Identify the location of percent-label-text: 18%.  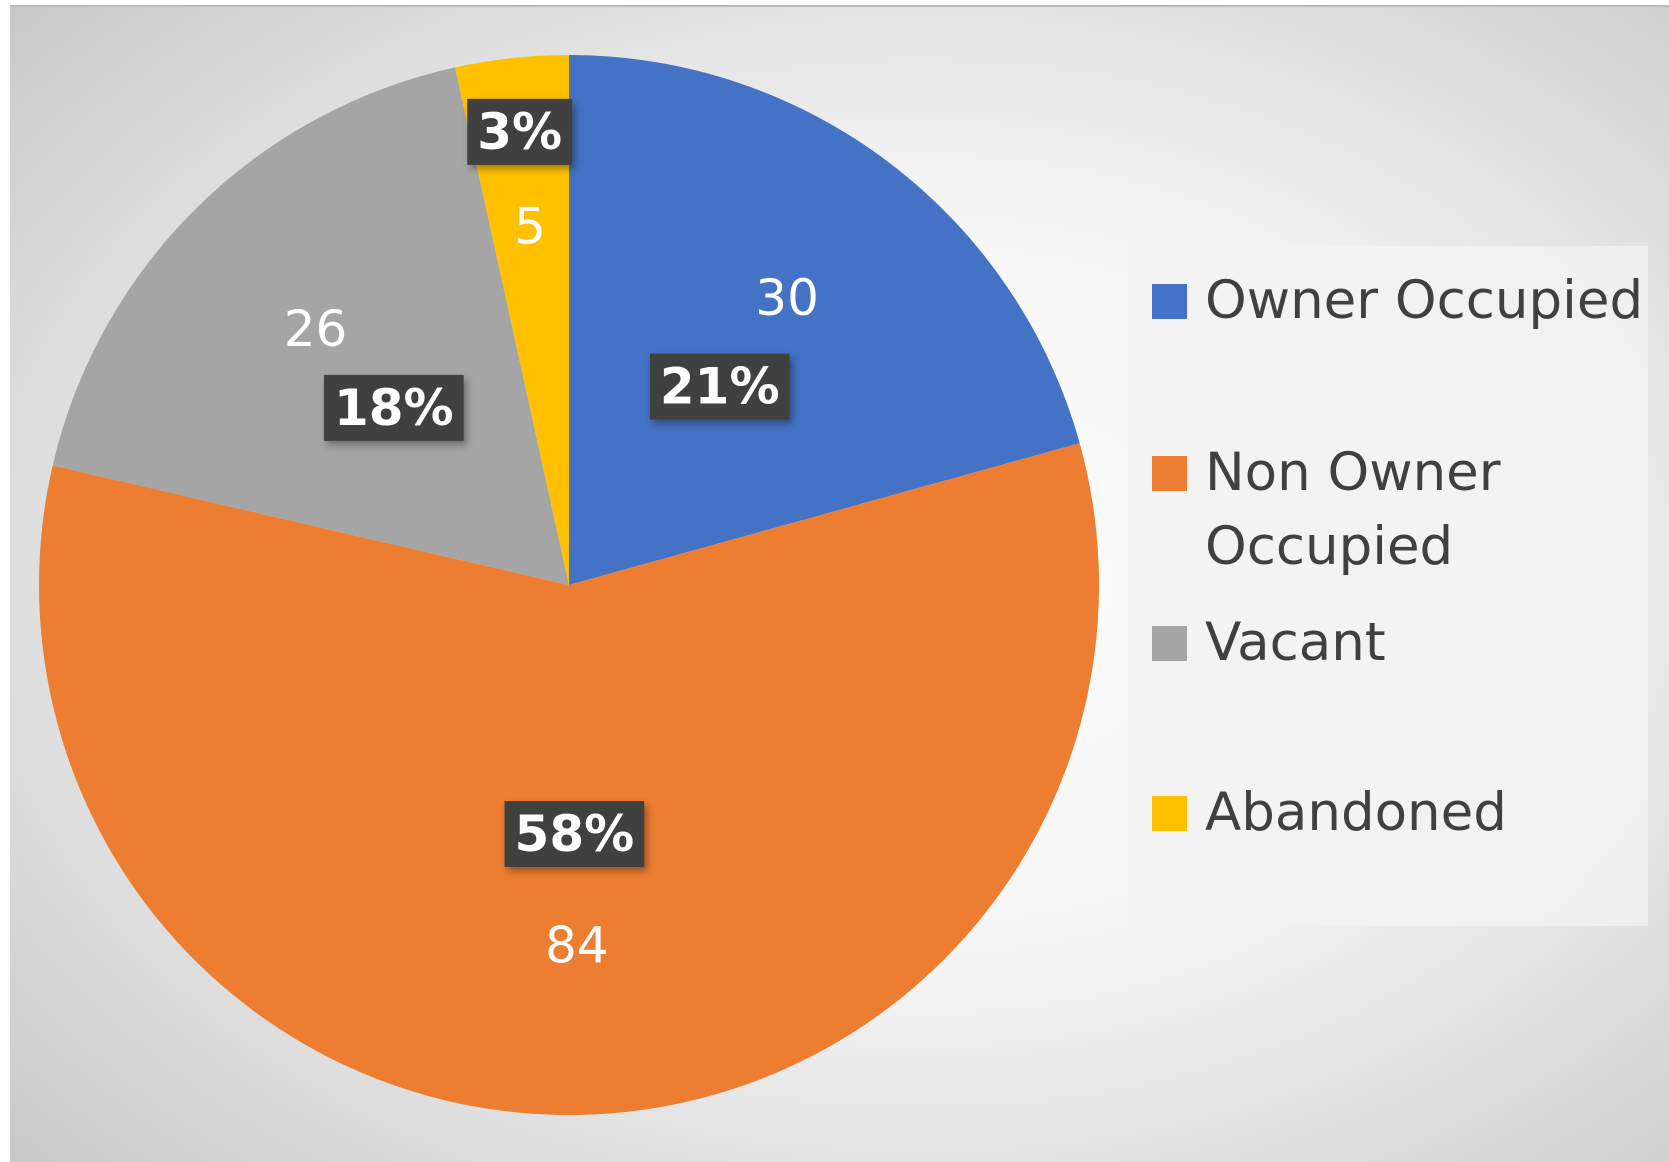
(394, 408).